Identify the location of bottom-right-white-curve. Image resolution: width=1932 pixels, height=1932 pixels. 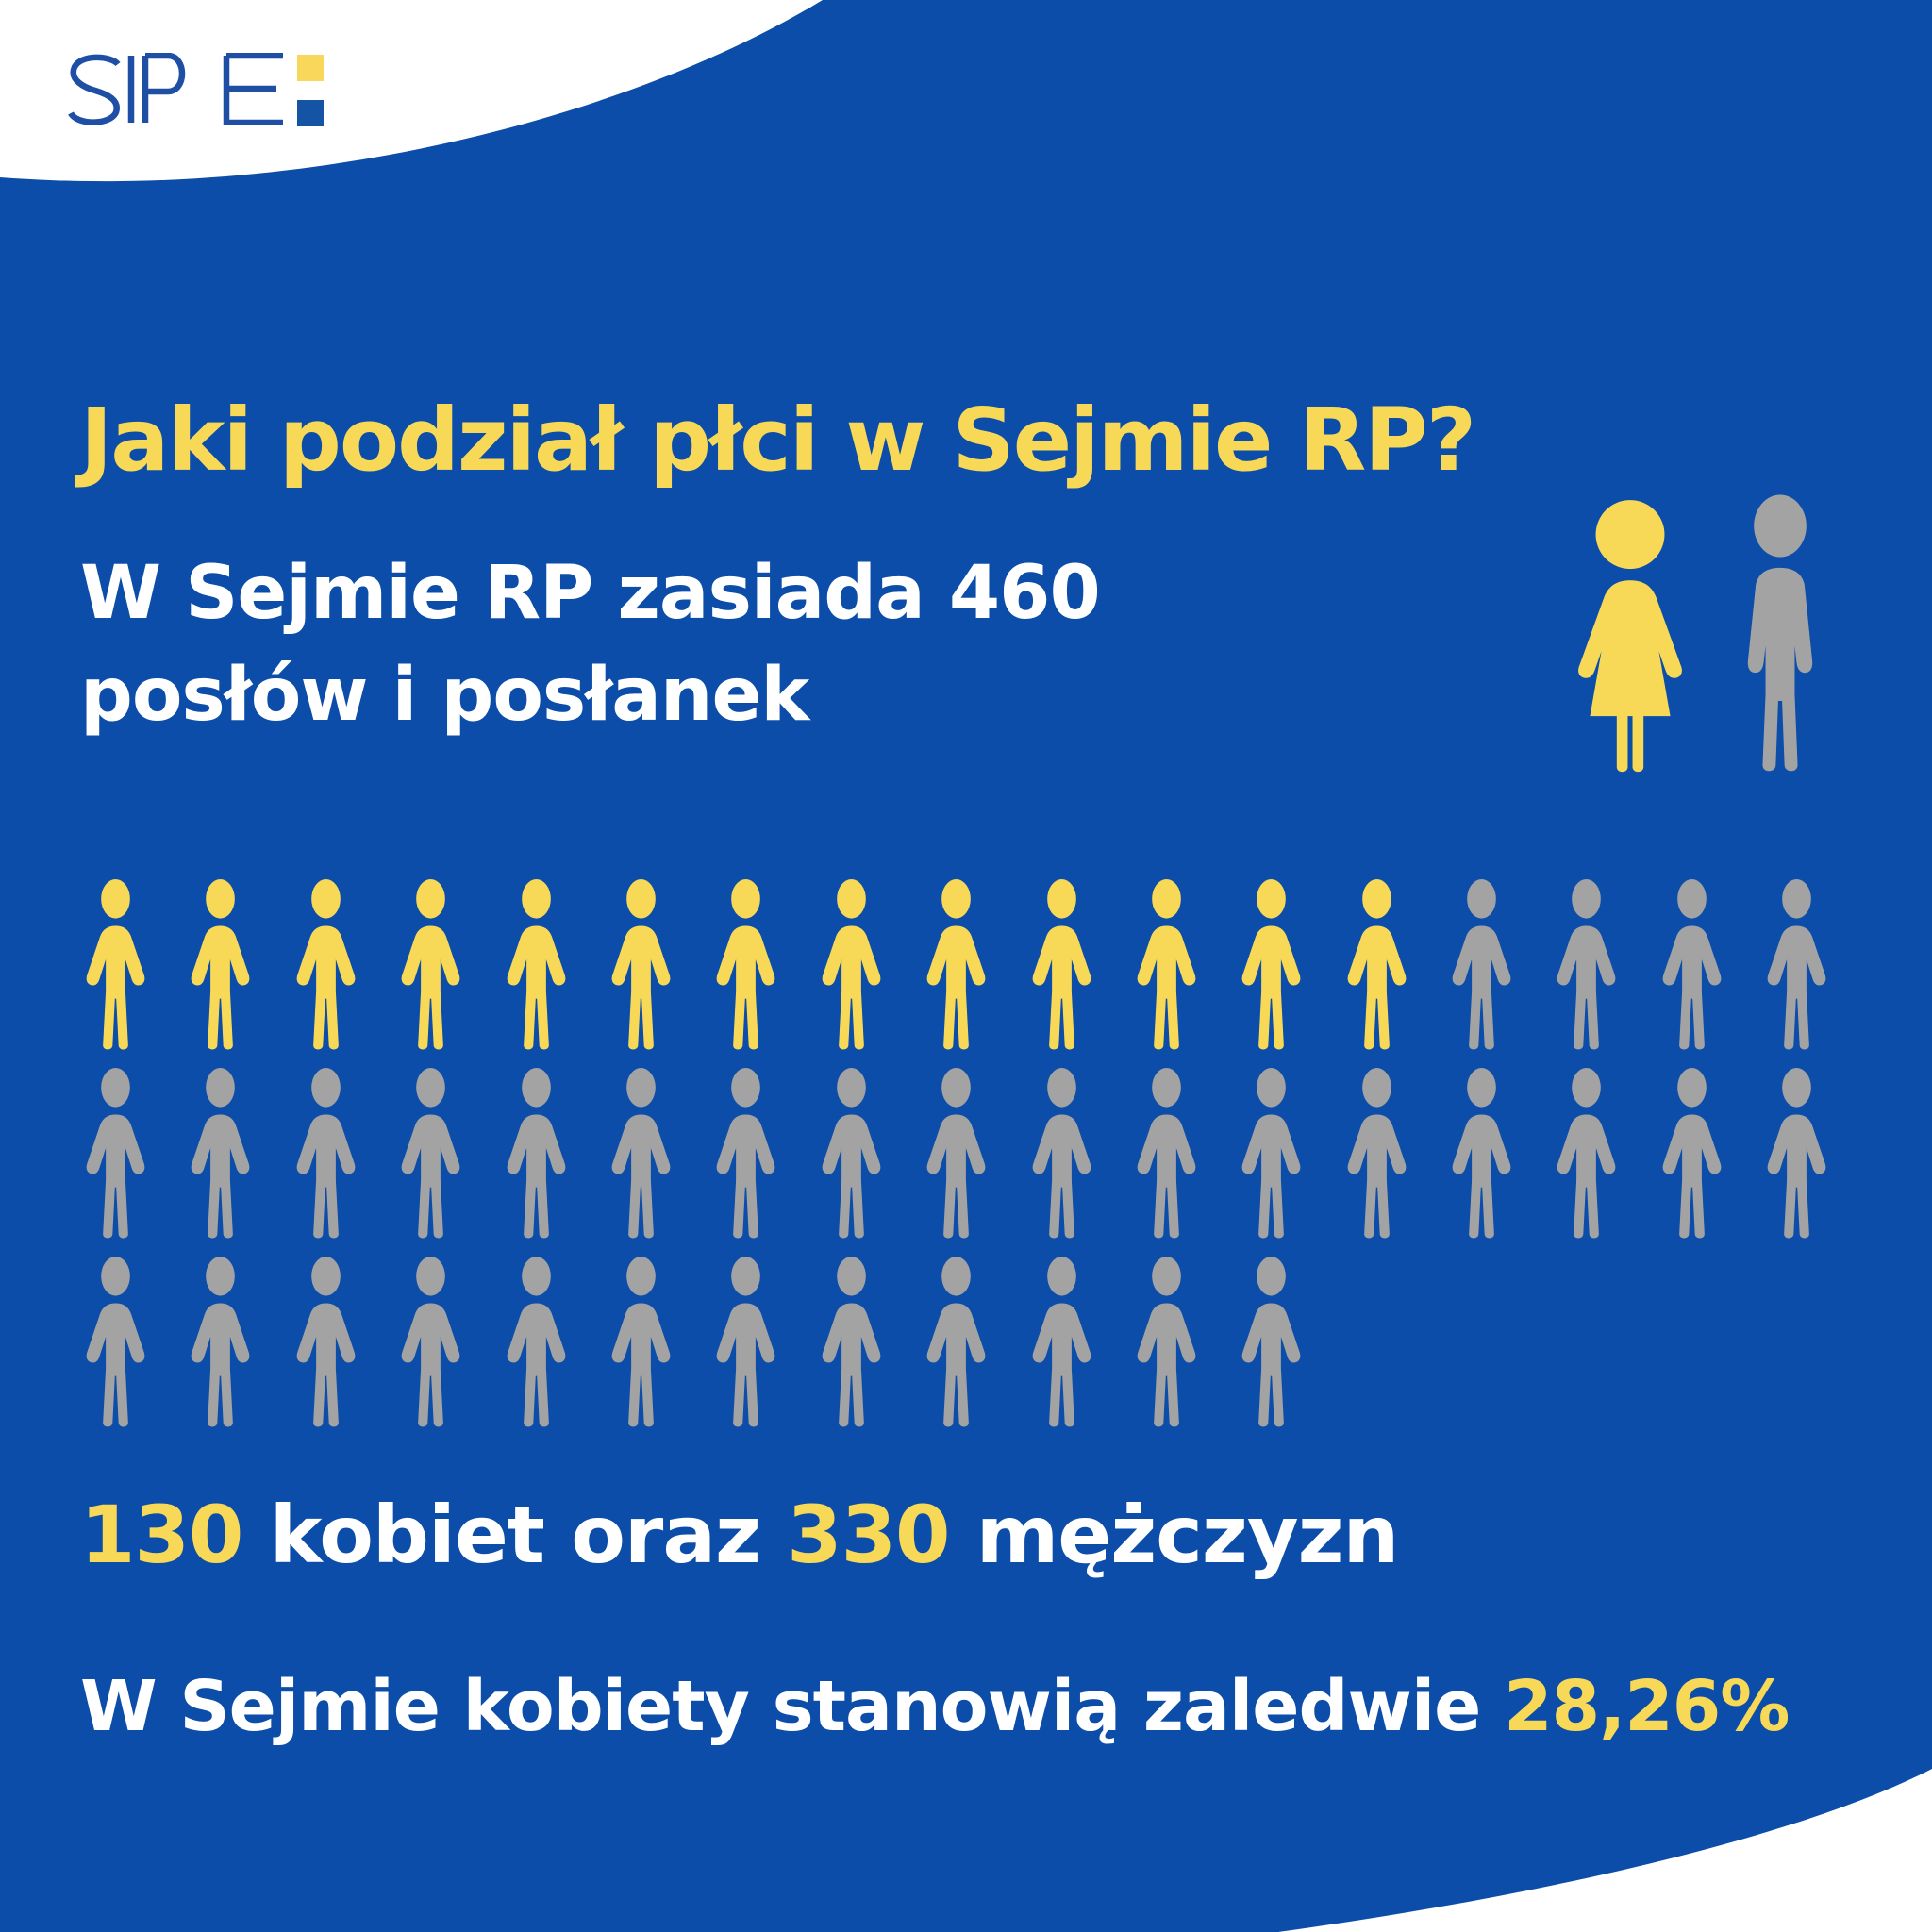
(1605, 1851).